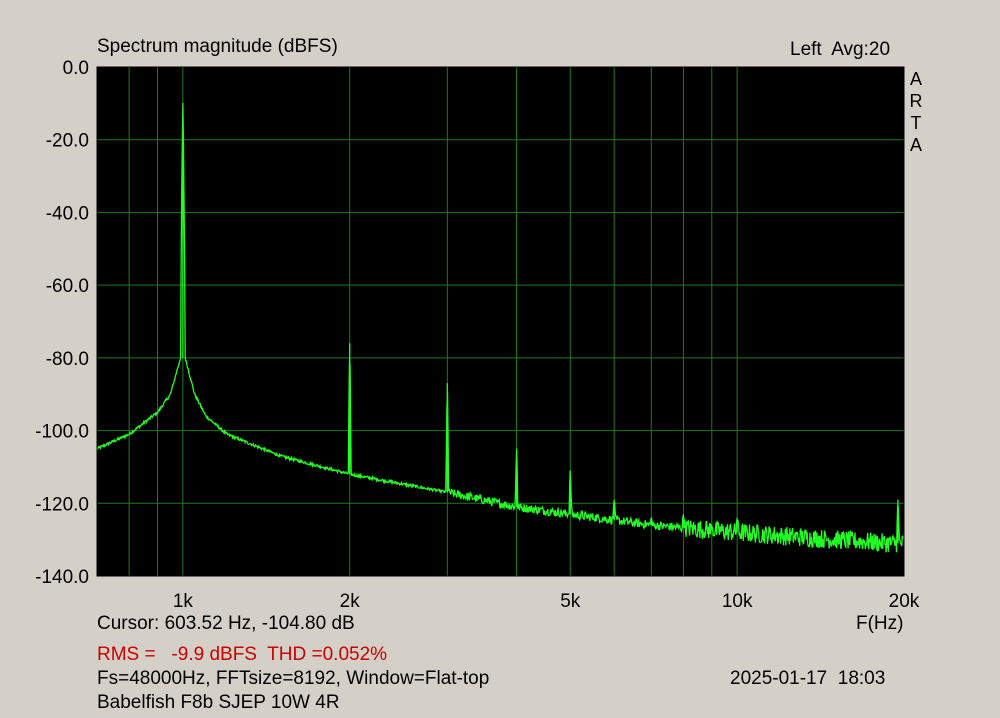 This screenshot has width=1000, height=718. What do you see at coordinates (242, 654) in the screenshot?
I see `rms-thd-readout: RMS = -9.9 dBFS THD =0.052%` at bounding box center [242, 654].